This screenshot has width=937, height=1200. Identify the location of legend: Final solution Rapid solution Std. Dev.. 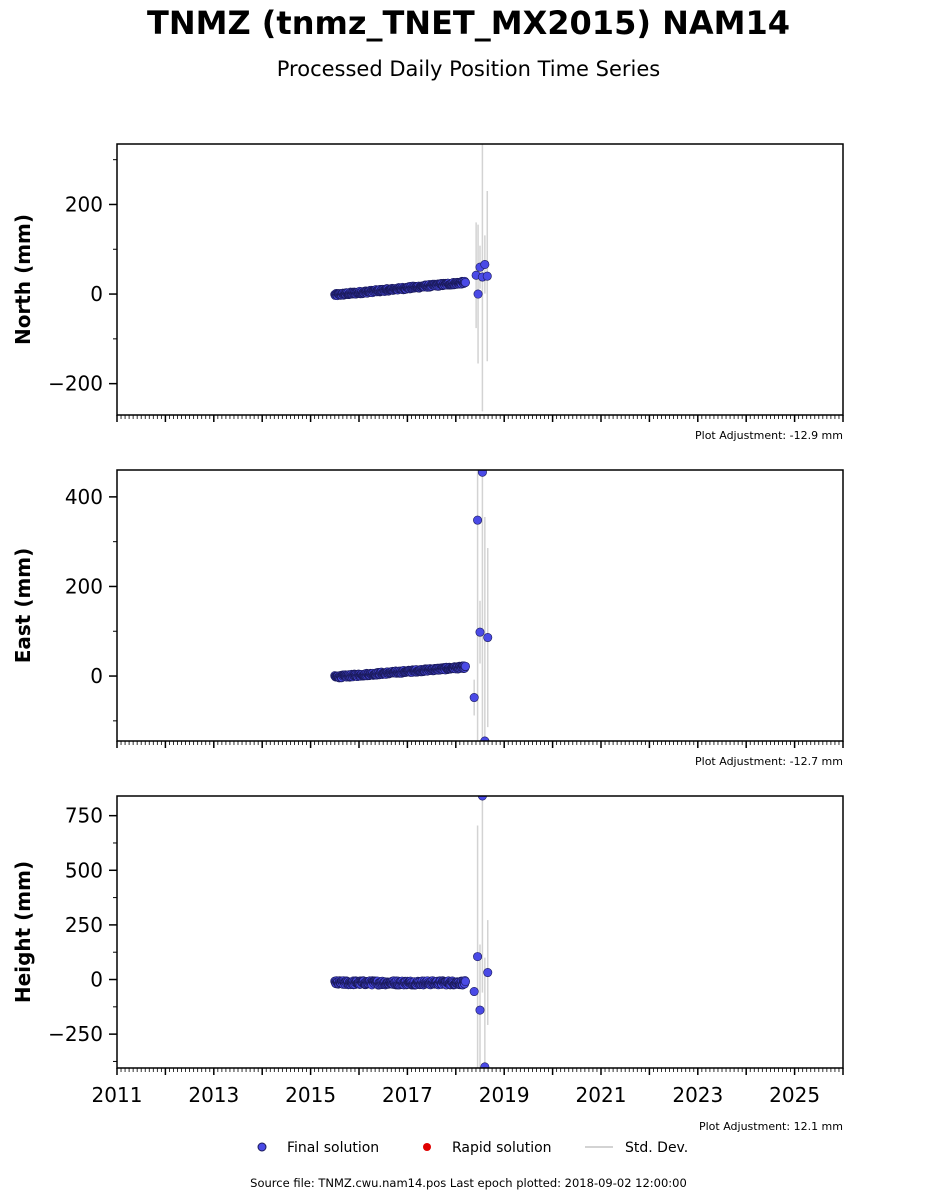
(472, 1148).